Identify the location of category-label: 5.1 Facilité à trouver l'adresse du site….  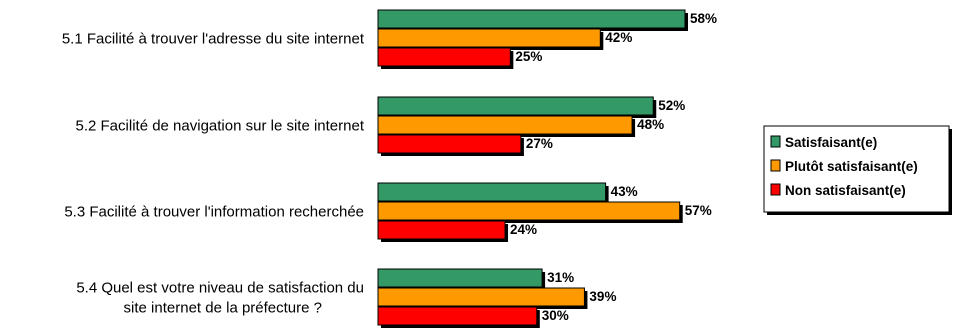
(213, 39).